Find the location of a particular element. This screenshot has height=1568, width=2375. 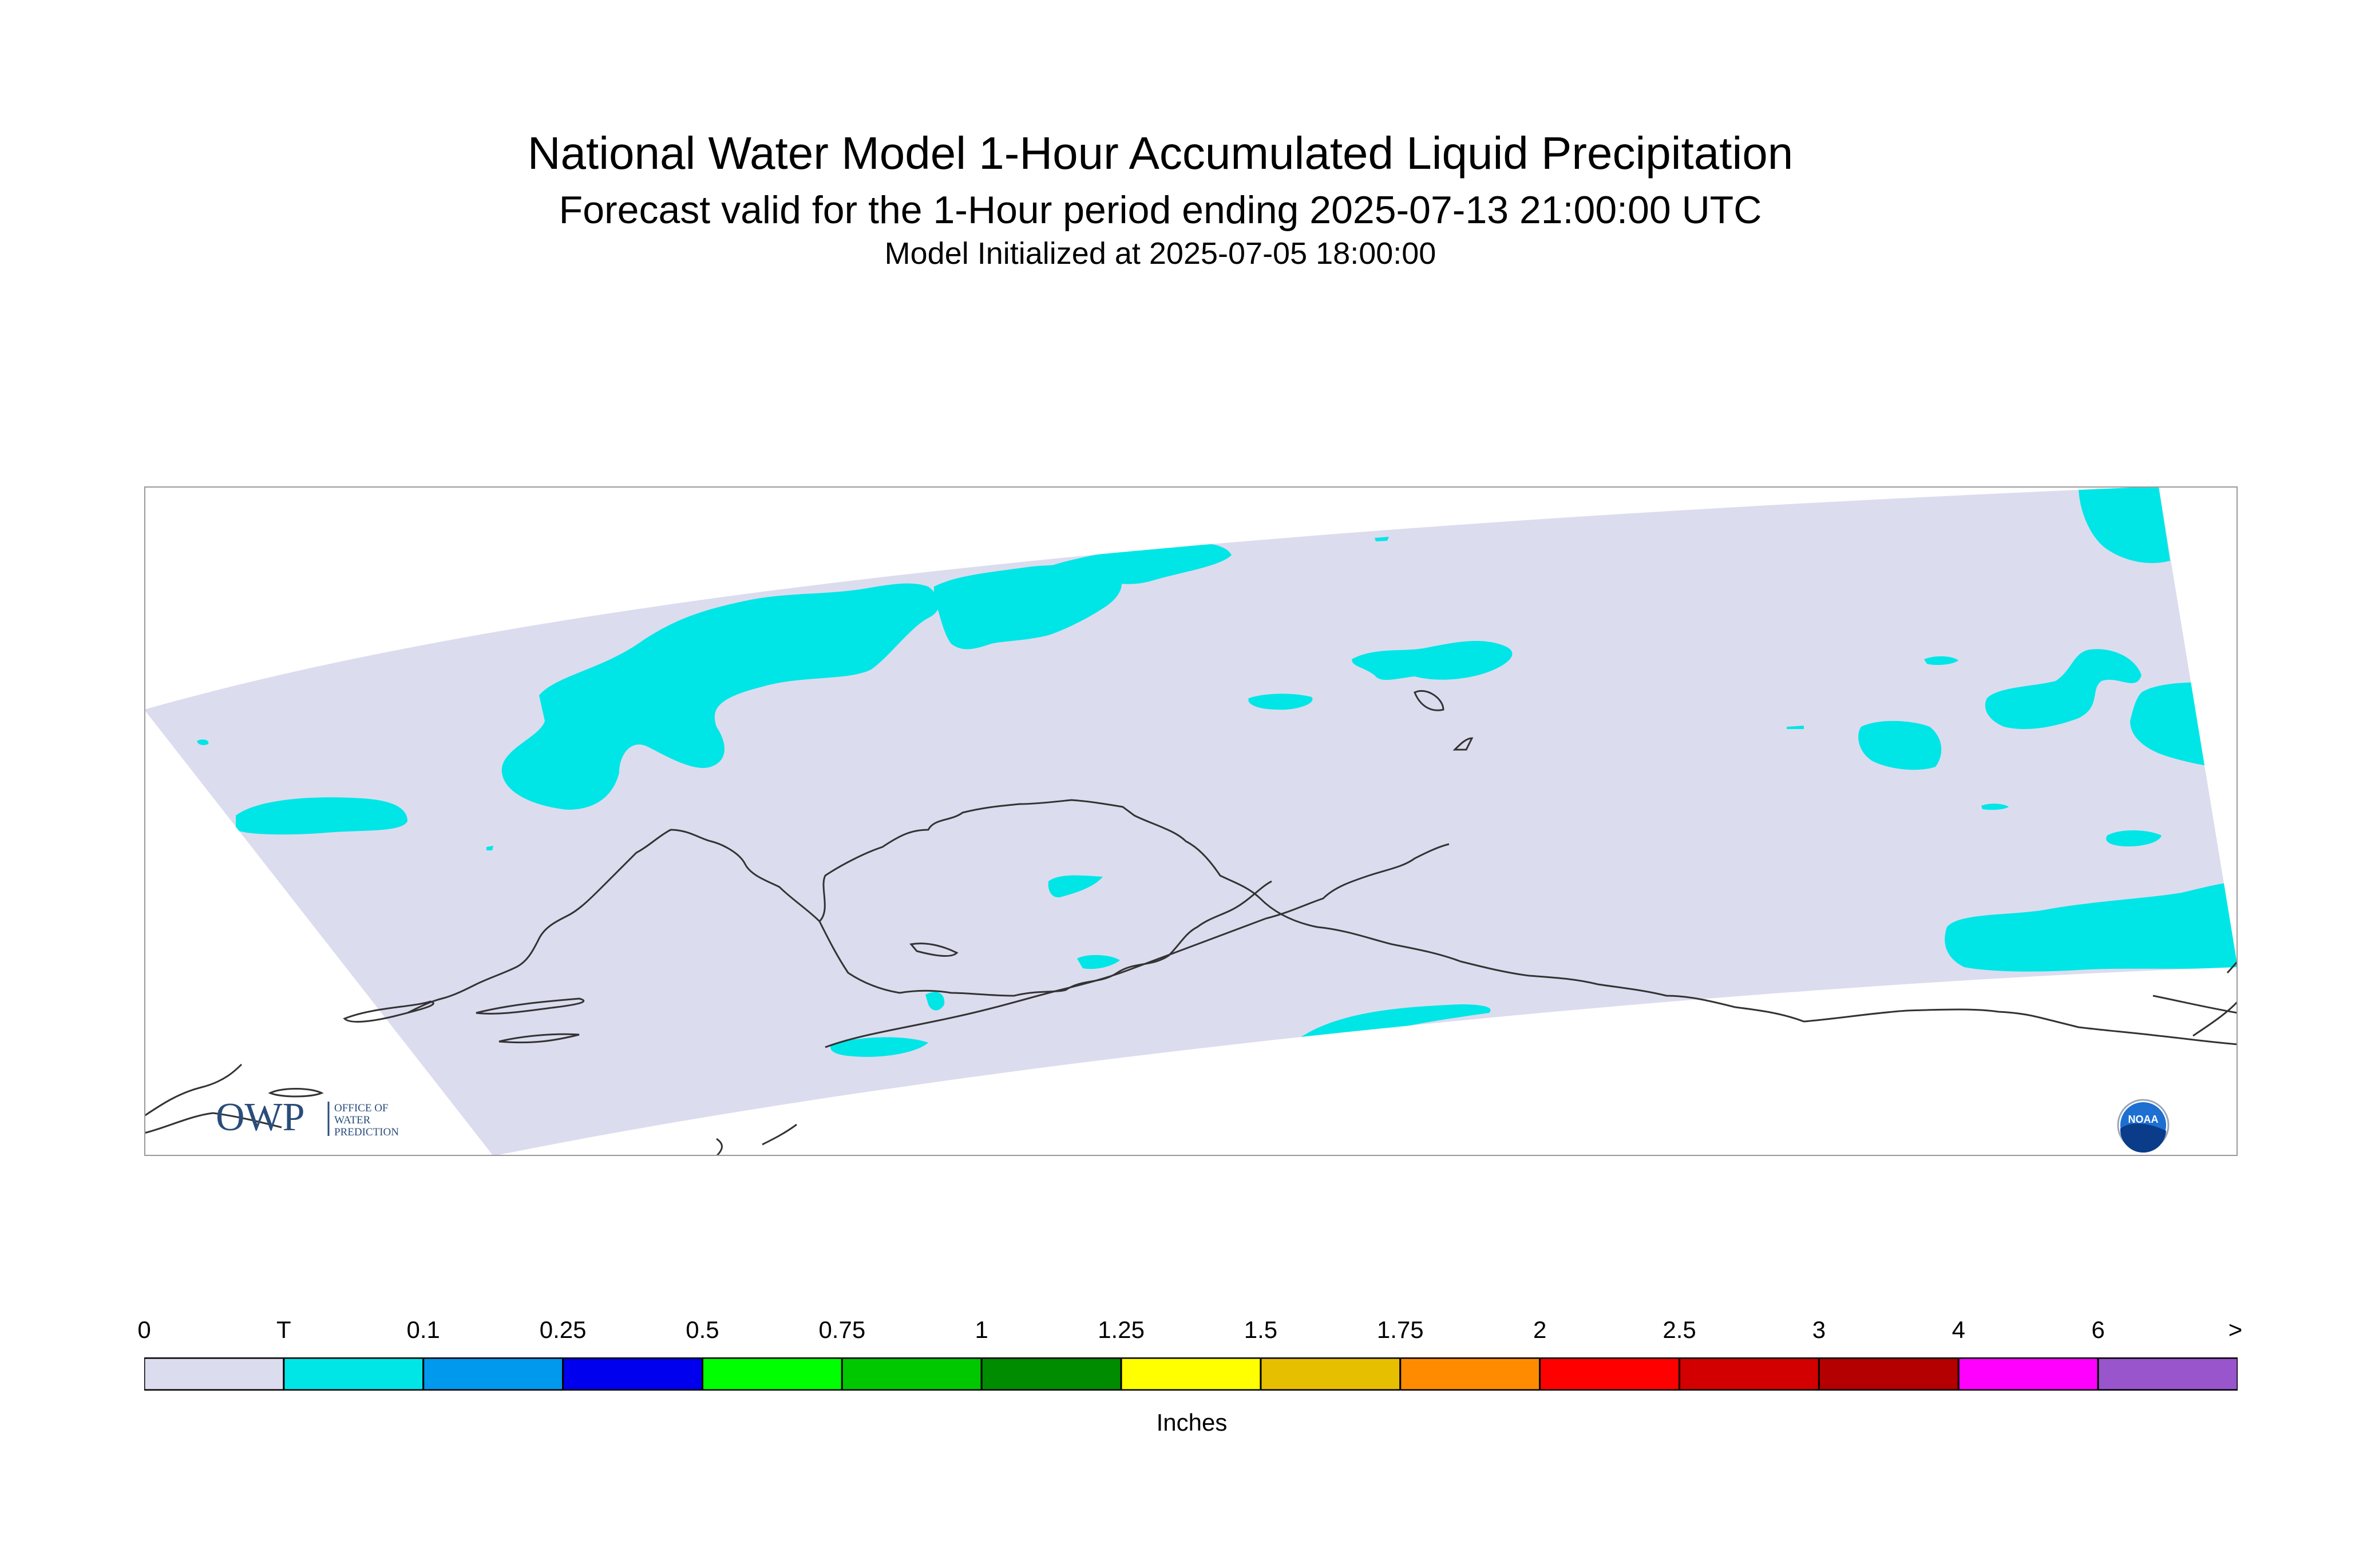

legend-tick-label: 1 is located at coordinates (982, 1329).